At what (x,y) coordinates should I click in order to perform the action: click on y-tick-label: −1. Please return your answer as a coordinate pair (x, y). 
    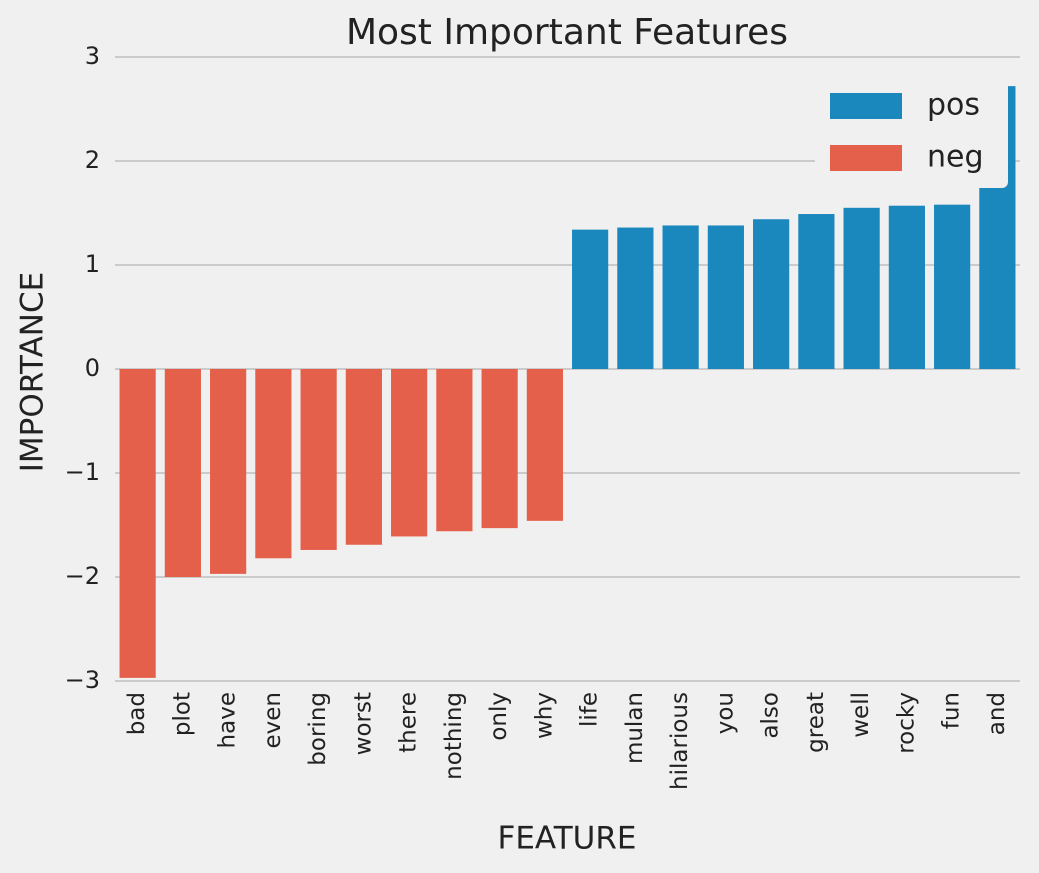
    Looking at the image, I should click on (82, 472).